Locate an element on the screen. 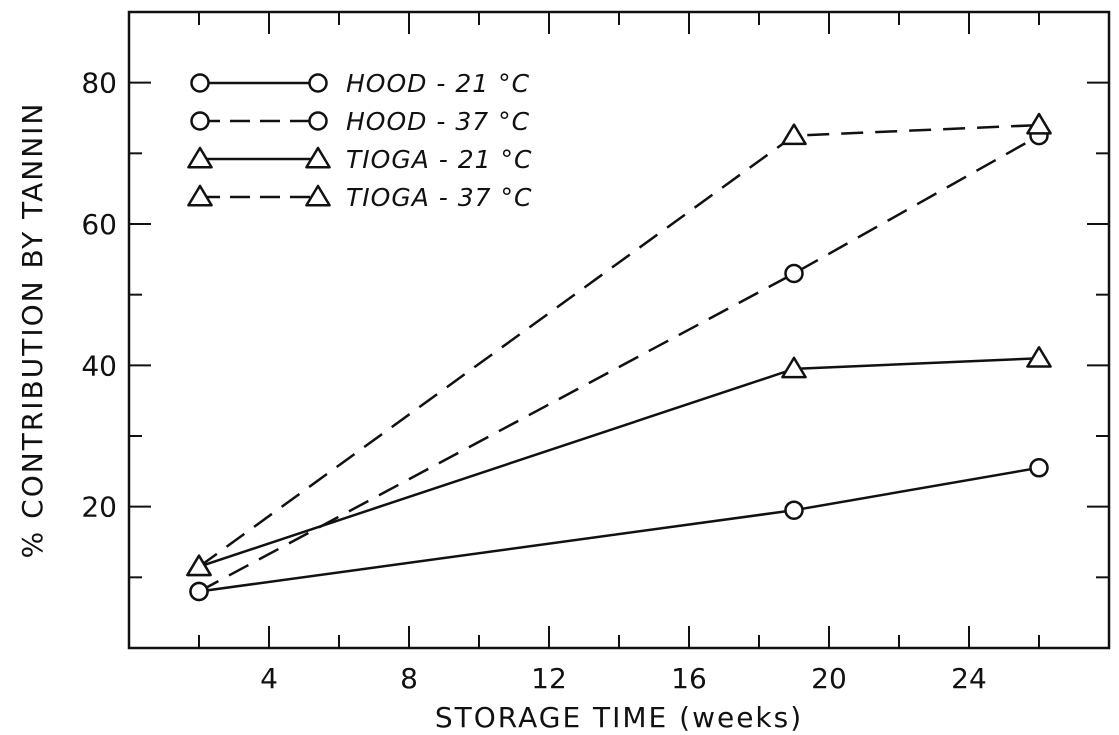 This screenshot has width=1119, height=735. x-tick-label: 8 is located at coordinates (409, 678).